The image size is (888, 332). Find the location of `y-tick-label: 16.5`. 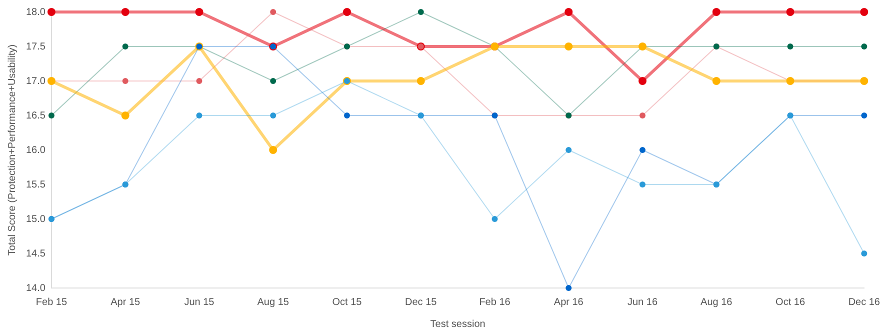

y-tick-label: 16.5 is located at coordinates (36, 116).